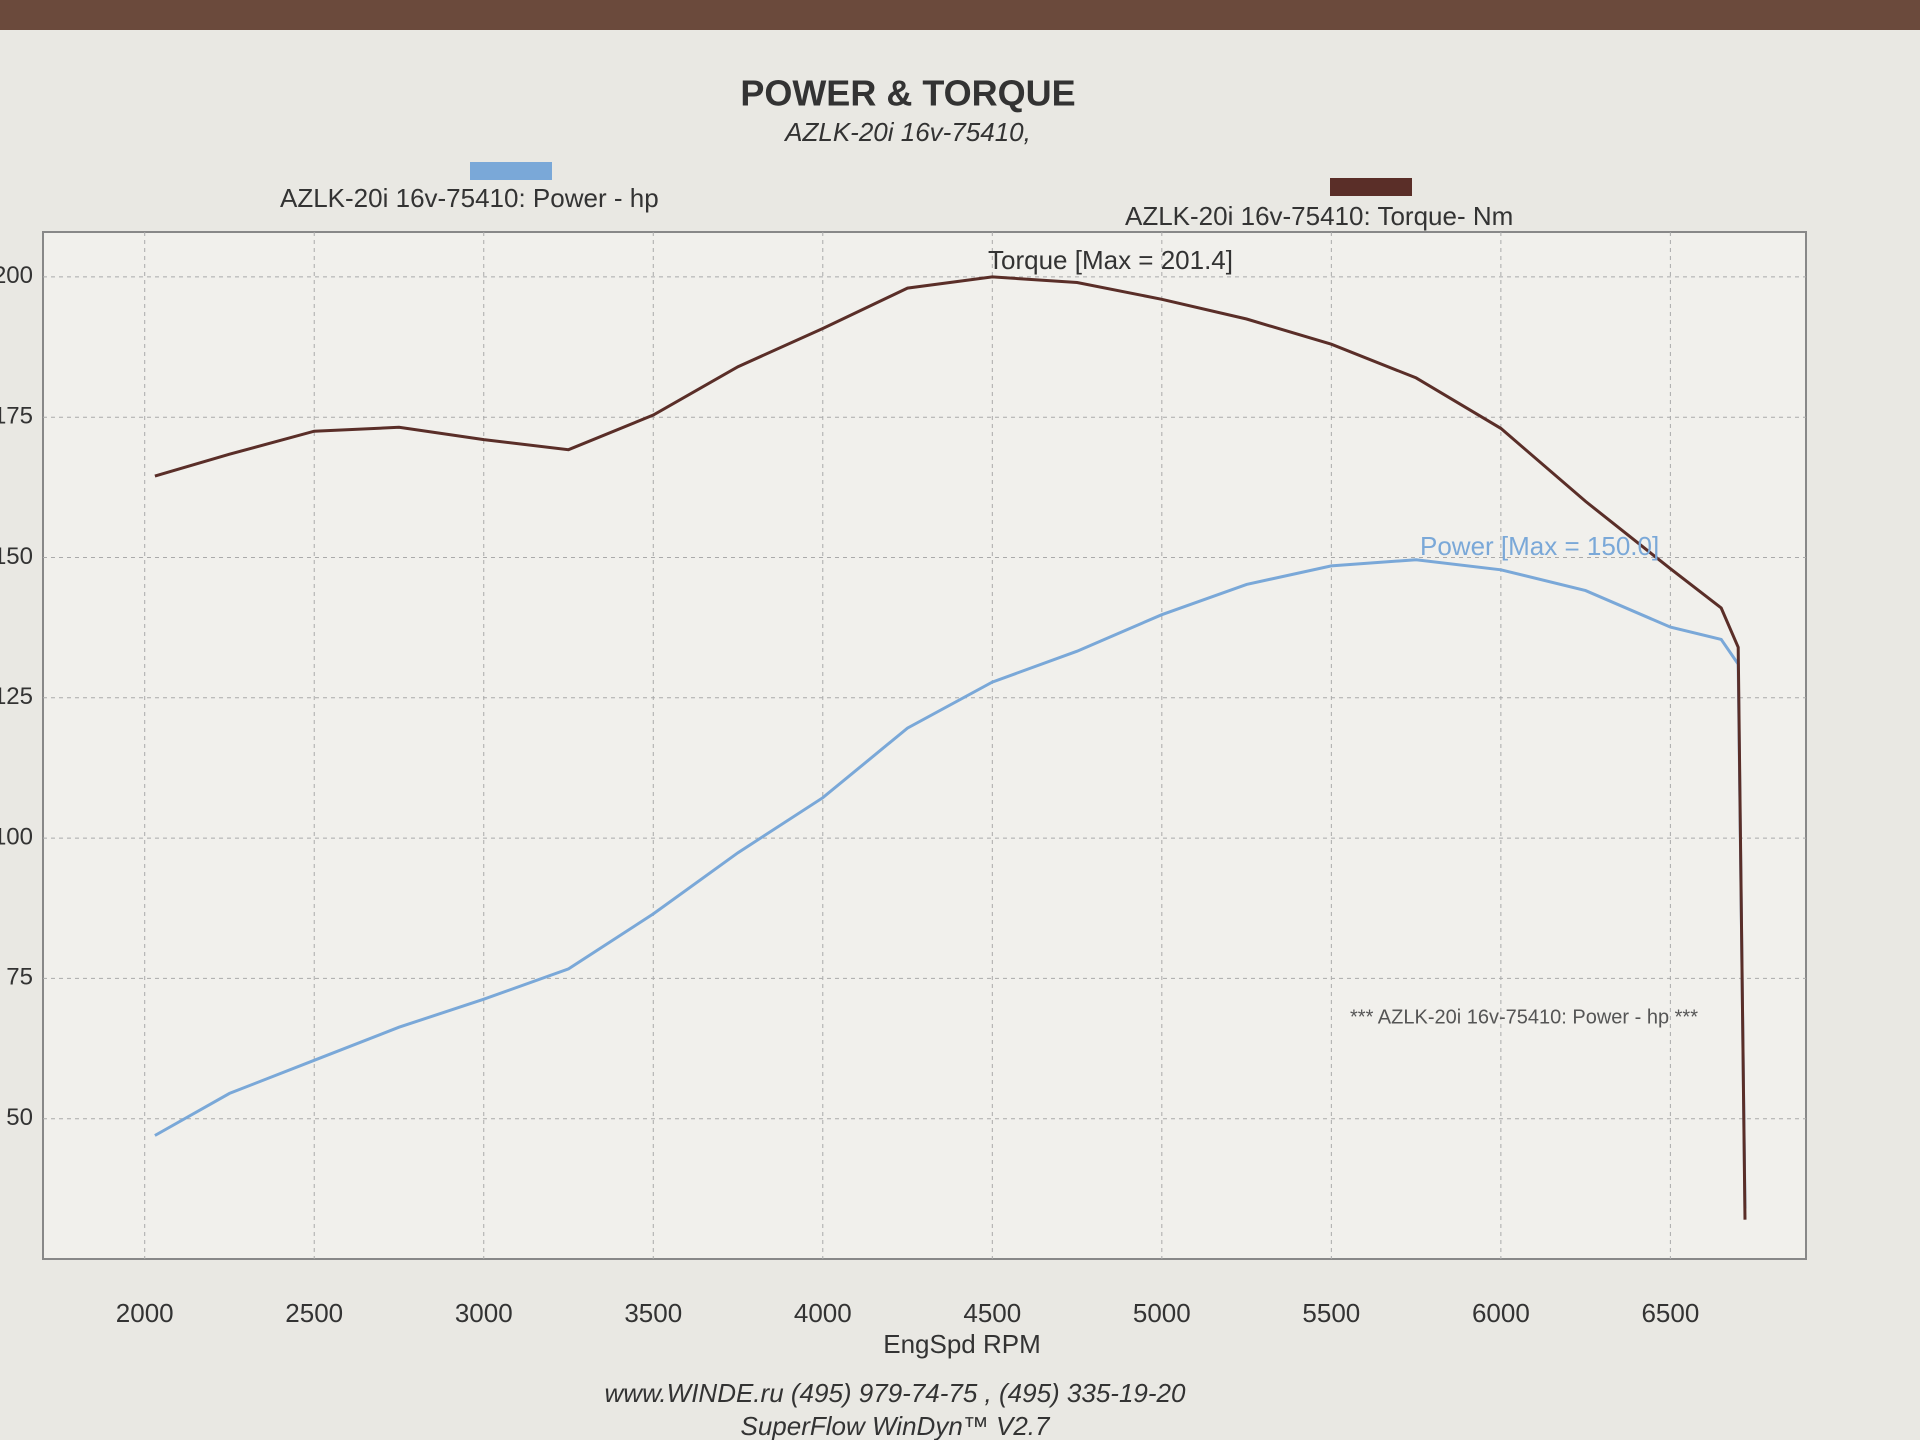 This screenshot has width=1920, height=1440. Describe the element at coordinates (823, 1313) in the screenshot. I see `x-tick-label: 4000` at that location.